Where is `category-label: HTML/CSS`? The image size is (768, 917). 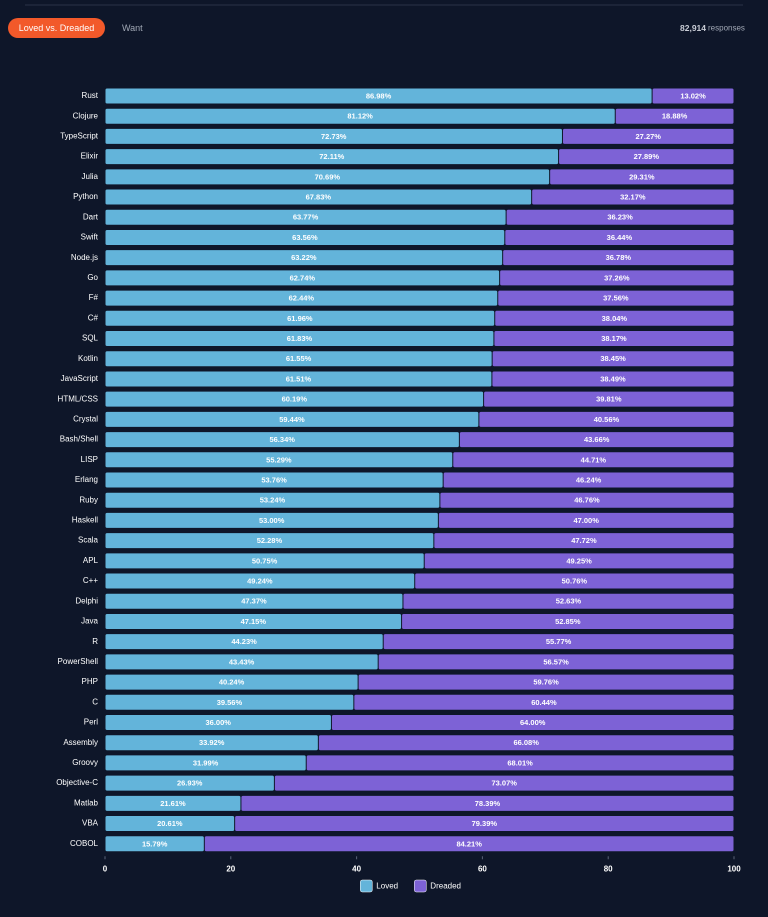 category-label: HTML/CSS is located at coordinates (78, 398).